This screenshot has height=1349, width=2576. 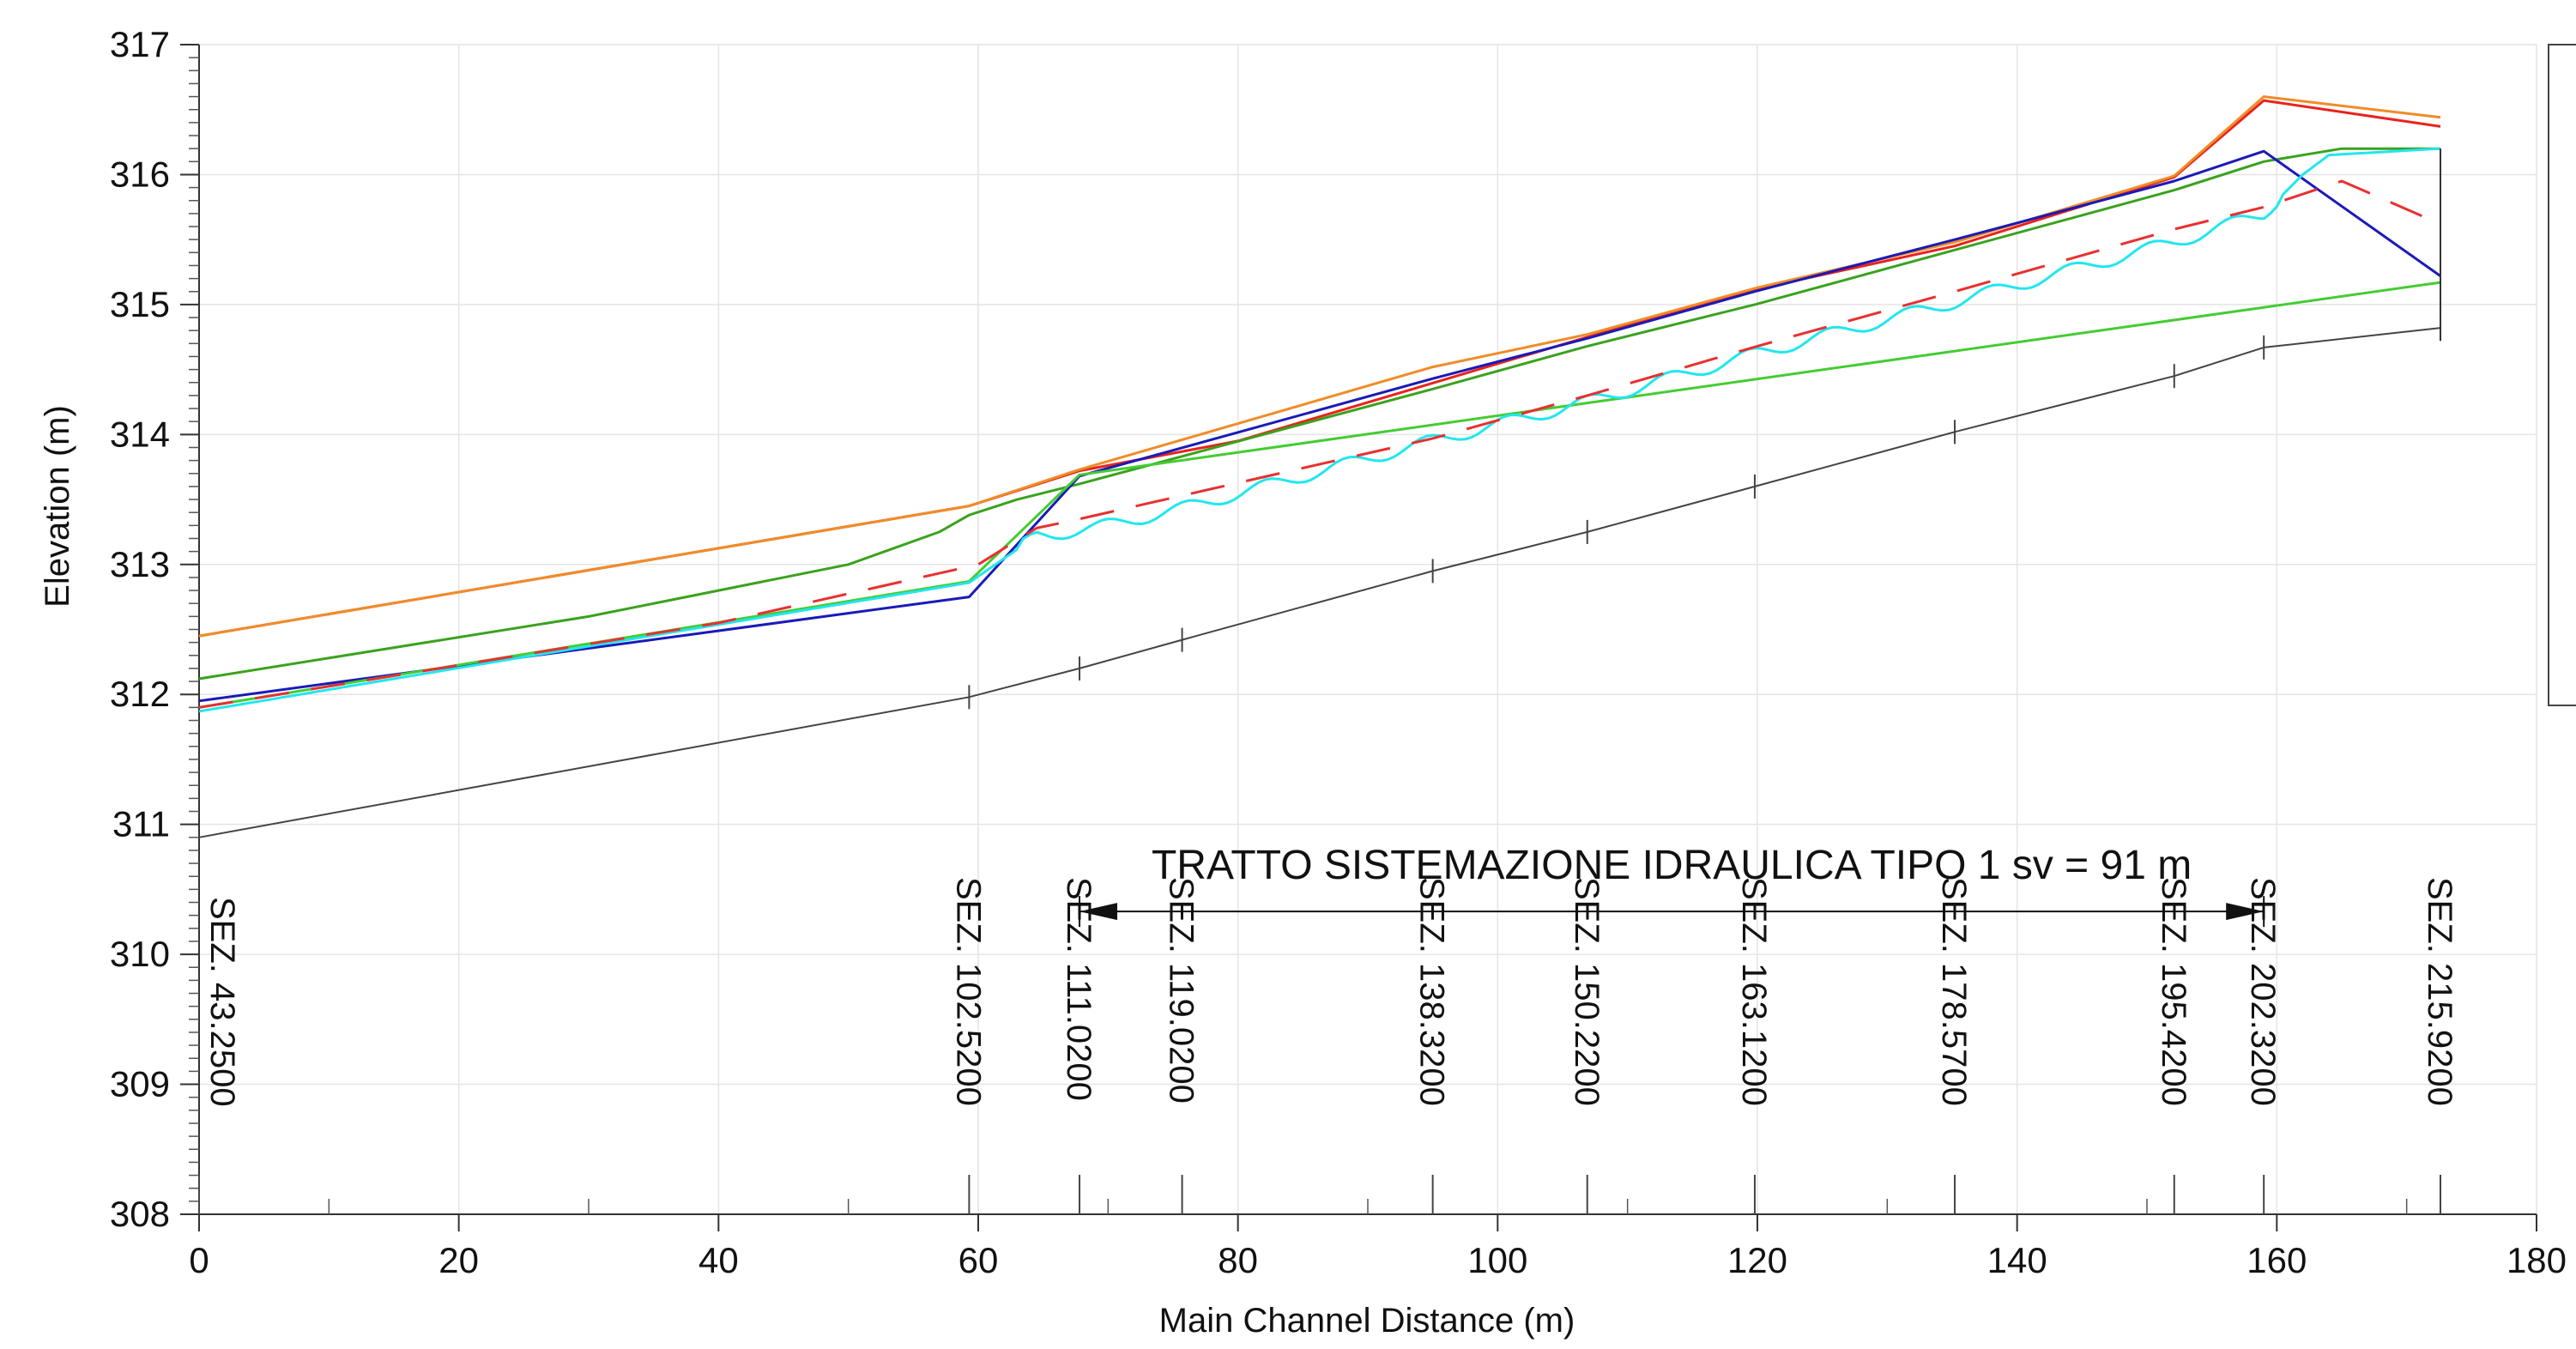 What do you see at coordinates (2536, 1260) in the screenshot?
I see `x-tick-label: 180` at bounding box center [2536, 1260].